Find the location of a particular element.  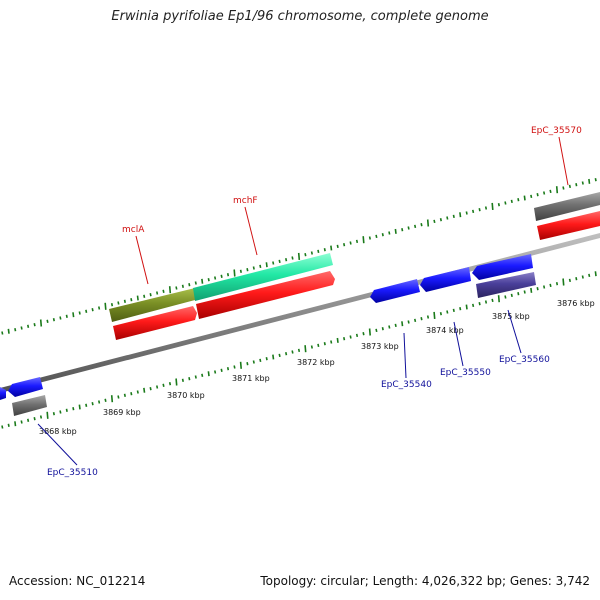

gene-label-EpC_35540: EpC_35540 is located at coordinates (406, 385).